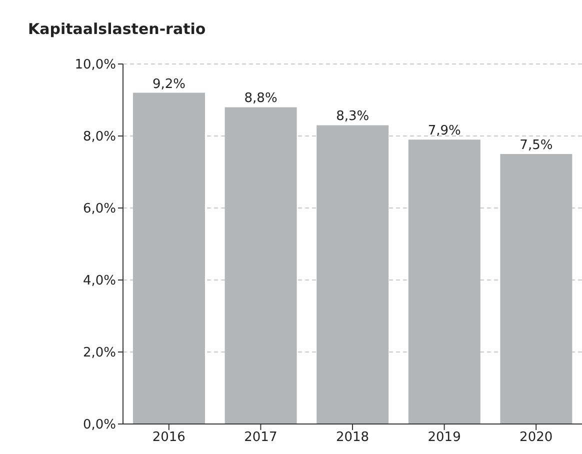  Describe the element at coordinates (261, 98) in the screenshot. I see `data-label: 8,8%` at that location.